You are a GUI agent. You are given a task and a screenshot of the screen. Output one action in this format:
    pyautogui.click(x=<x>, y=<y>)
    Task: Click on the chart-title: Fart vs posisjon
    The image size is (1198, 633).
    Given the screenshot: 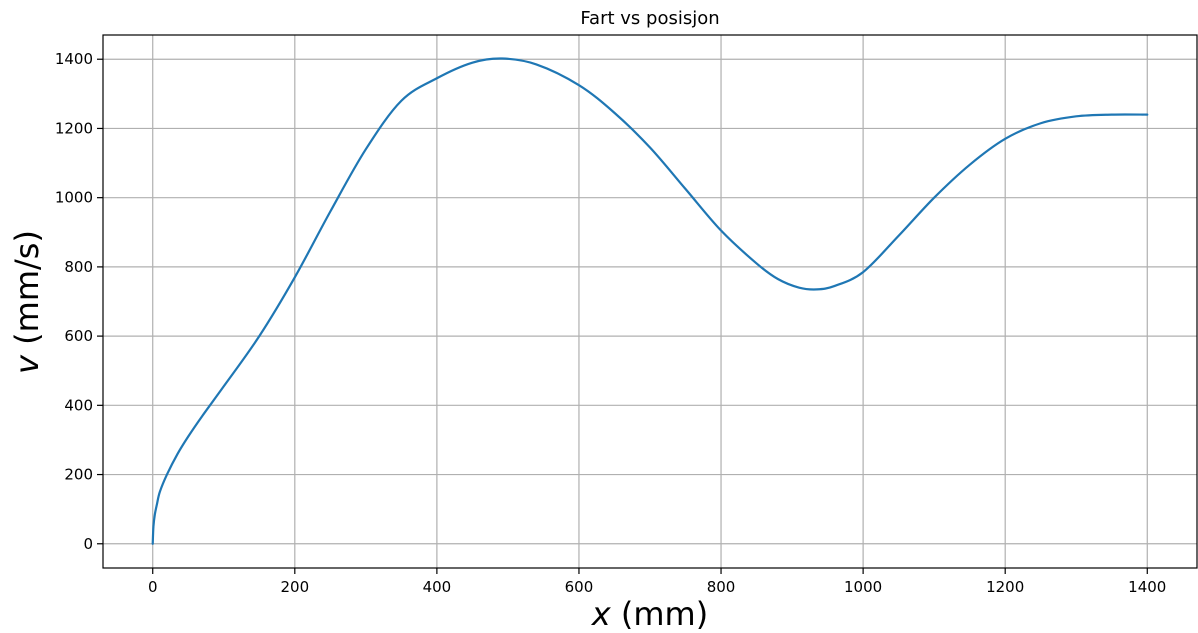 What is the action you would take?
    pyautogui.click(x=649, y=18)
    